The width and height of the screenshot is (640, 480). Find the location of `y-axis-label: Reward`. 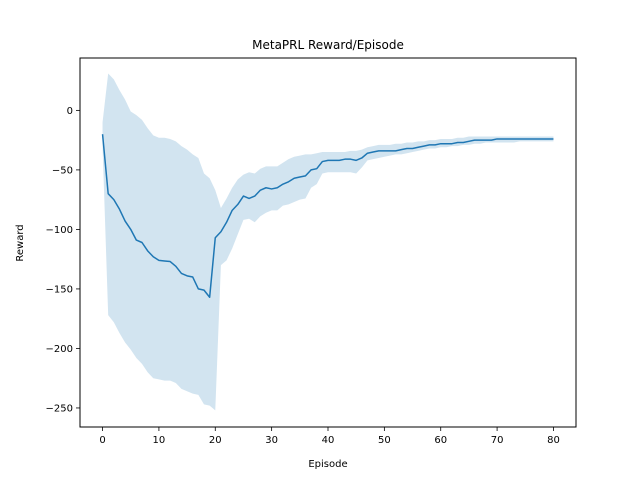

y-axis-label: Reward is located at coordinates (20, 242).